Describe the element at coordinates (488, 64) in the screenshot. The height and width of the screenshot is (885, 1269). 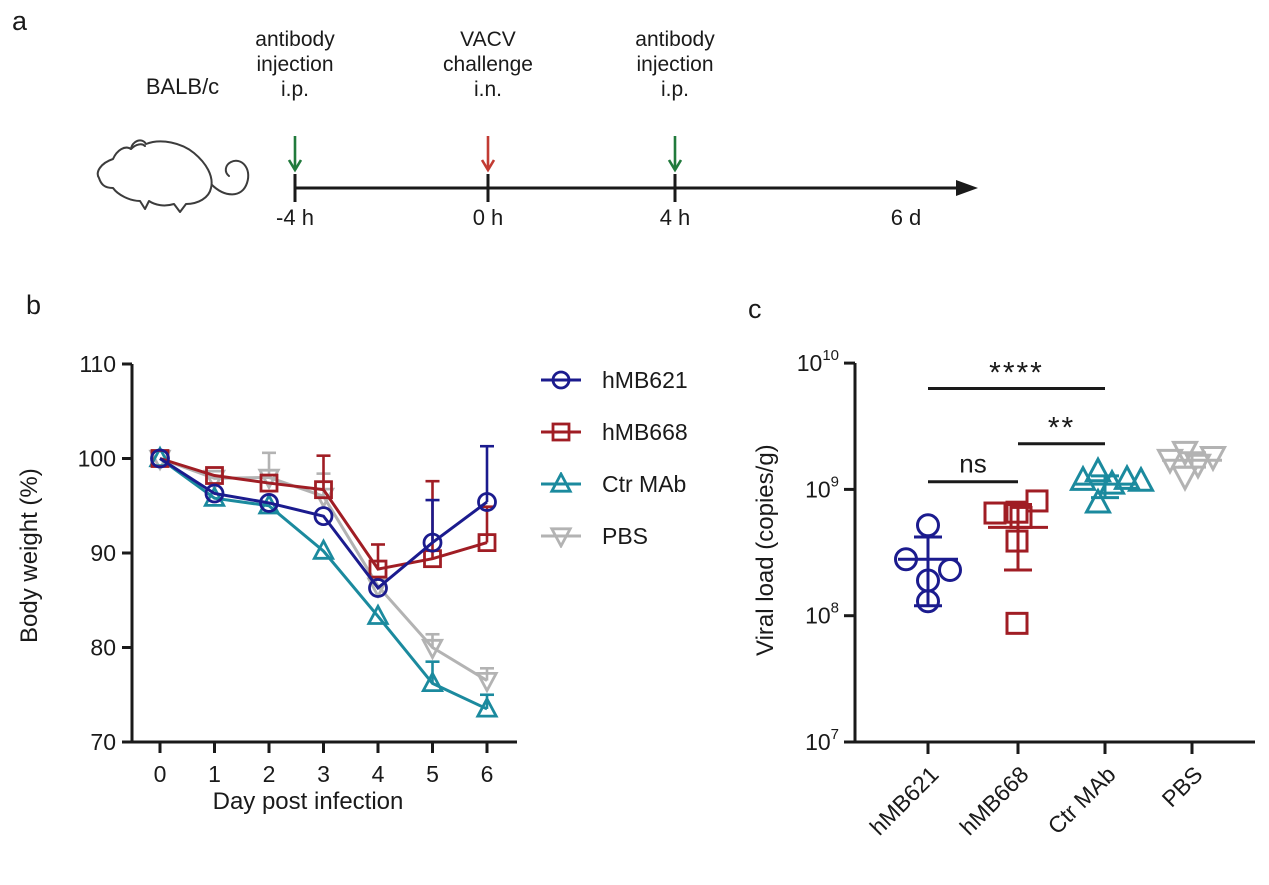
I see `event-label-vacv: VACV challenge i.n.` at that location.